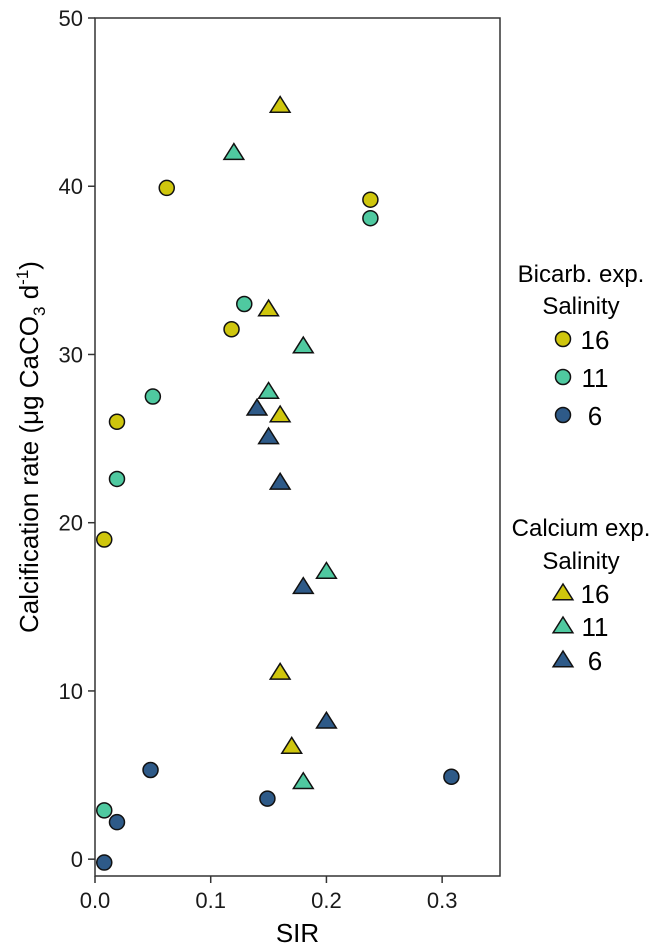 The image size is (660, 949). I want to click on legend-bicarb: Bicarb. exp. Salinity 16 11 6, so click(581, 346).